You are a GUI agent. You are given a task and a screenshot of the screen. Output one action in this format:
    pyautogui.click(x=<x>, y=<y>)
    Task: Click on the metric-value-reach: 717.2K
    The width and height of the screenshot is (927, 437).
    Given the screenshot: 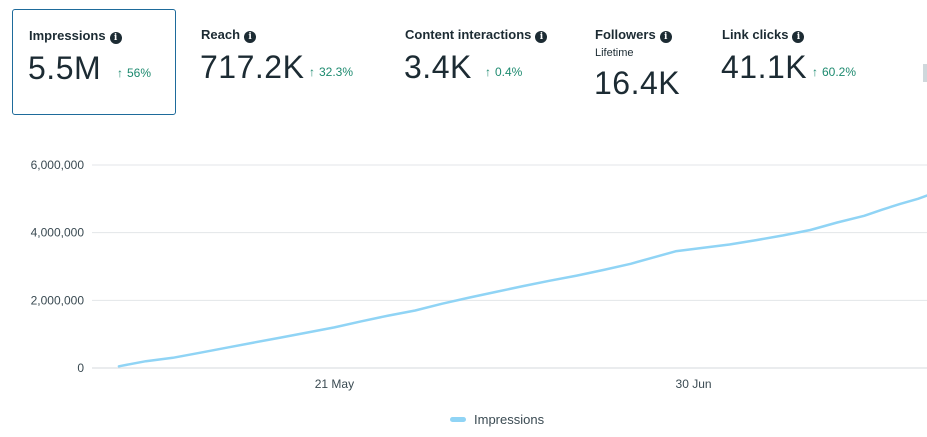 What is the action you would take?
    pyautogui.click(x=252, y=67)
    